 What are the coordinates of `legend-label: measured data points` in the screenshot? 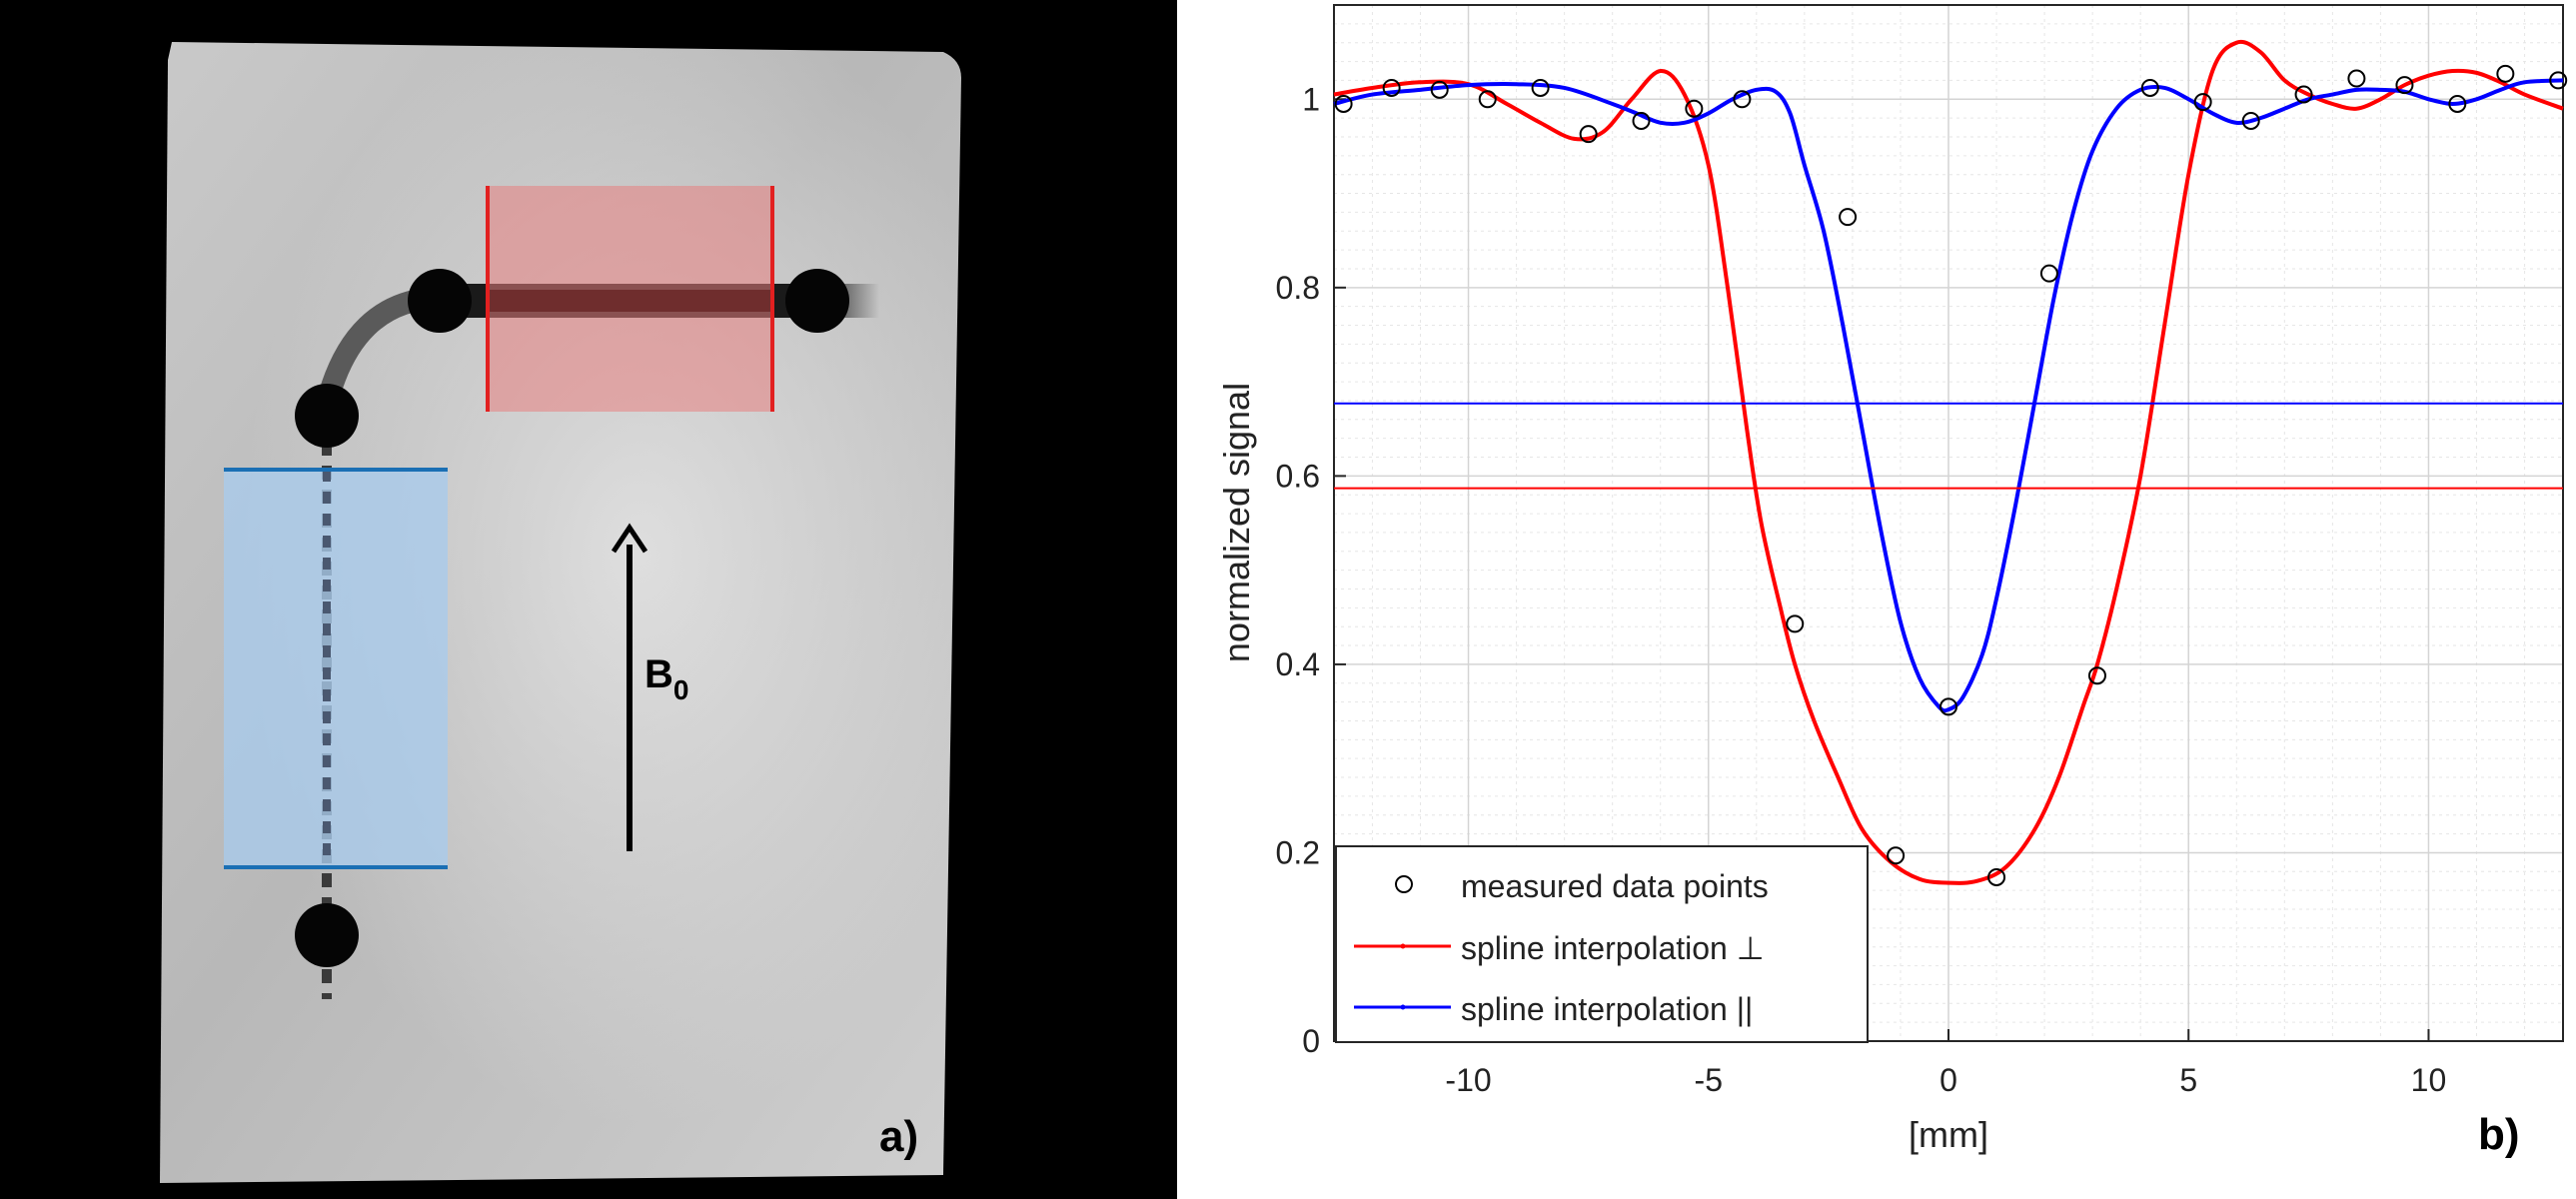 It's located at (1615, 886).